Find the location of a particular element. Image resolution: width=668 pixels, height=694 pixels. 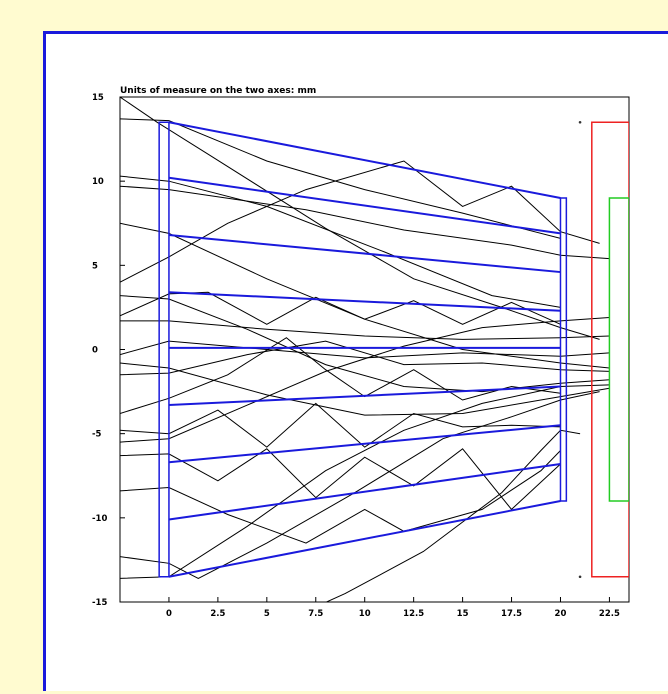

entrance-lens-rect is located at coordinates (164, 349).